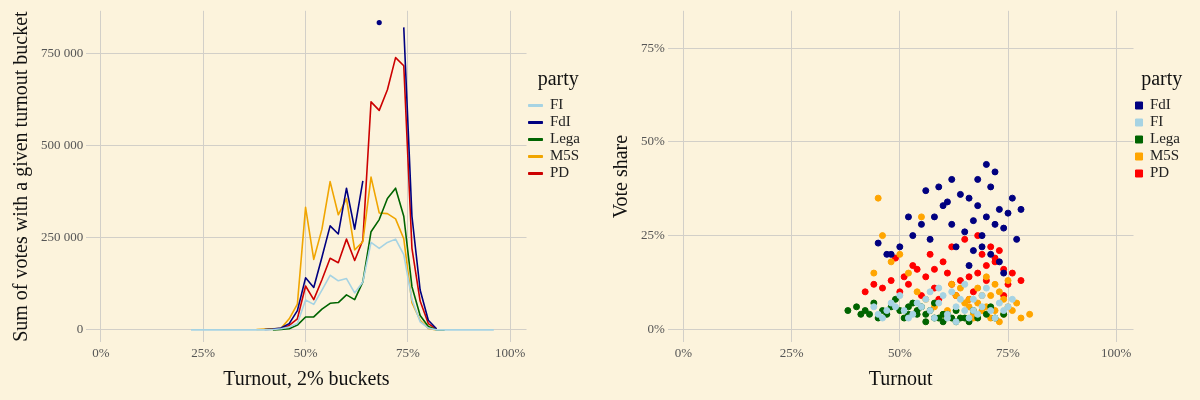 The image size is (1200, 400). Describe the element at coordinates (21, 176) in the screenshot. I see `y-axis-title: Sum of votes with a given turnout bucket` at that location.